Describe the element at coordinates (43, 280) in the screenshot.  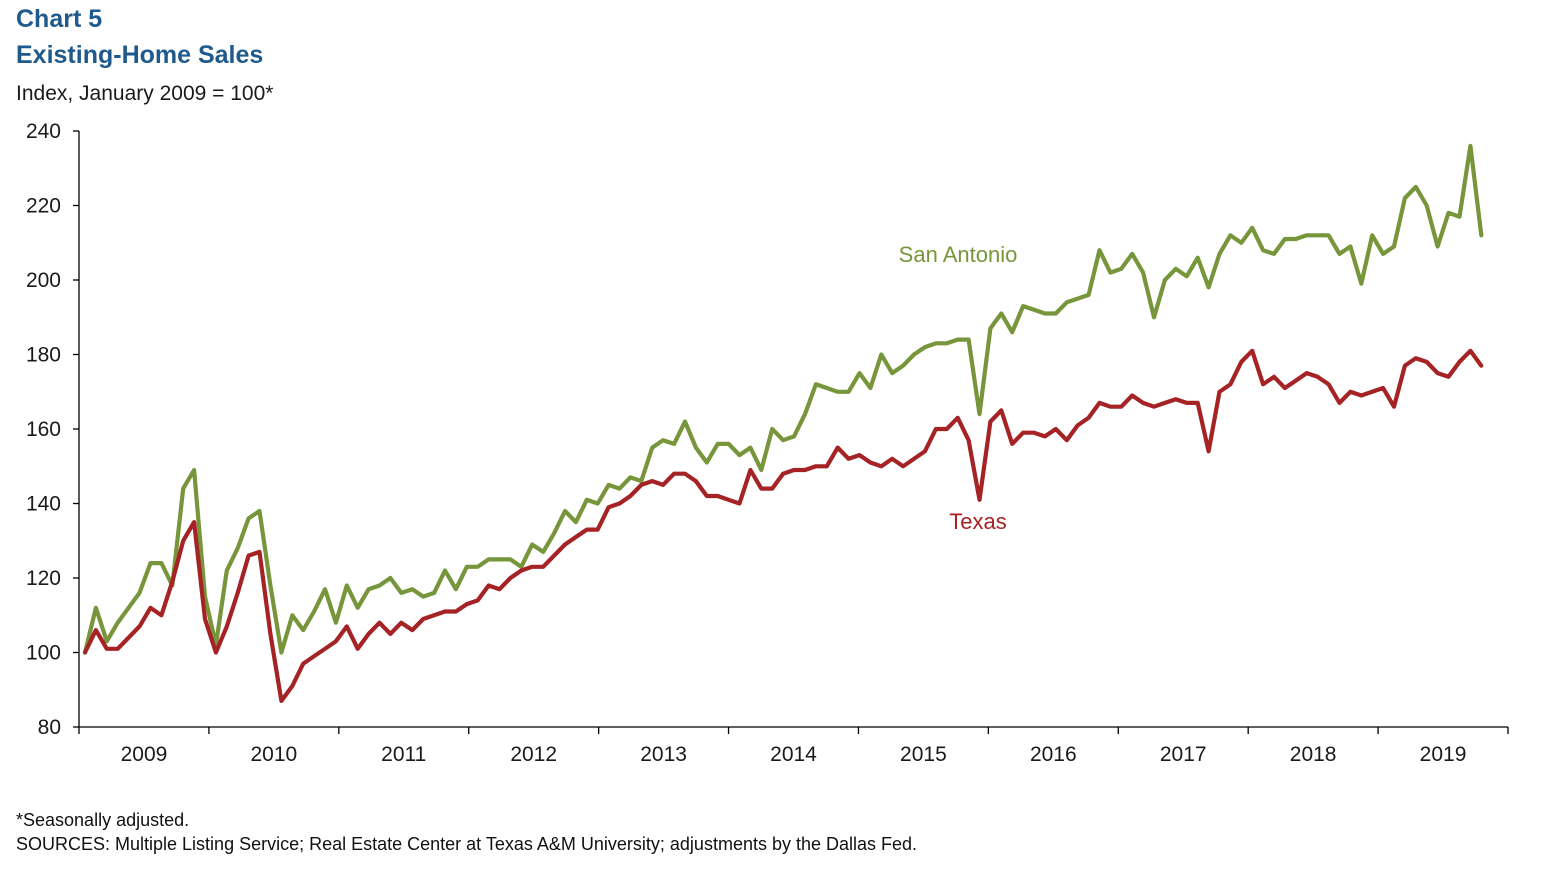
I see `y-tick-label: 200` at that location.